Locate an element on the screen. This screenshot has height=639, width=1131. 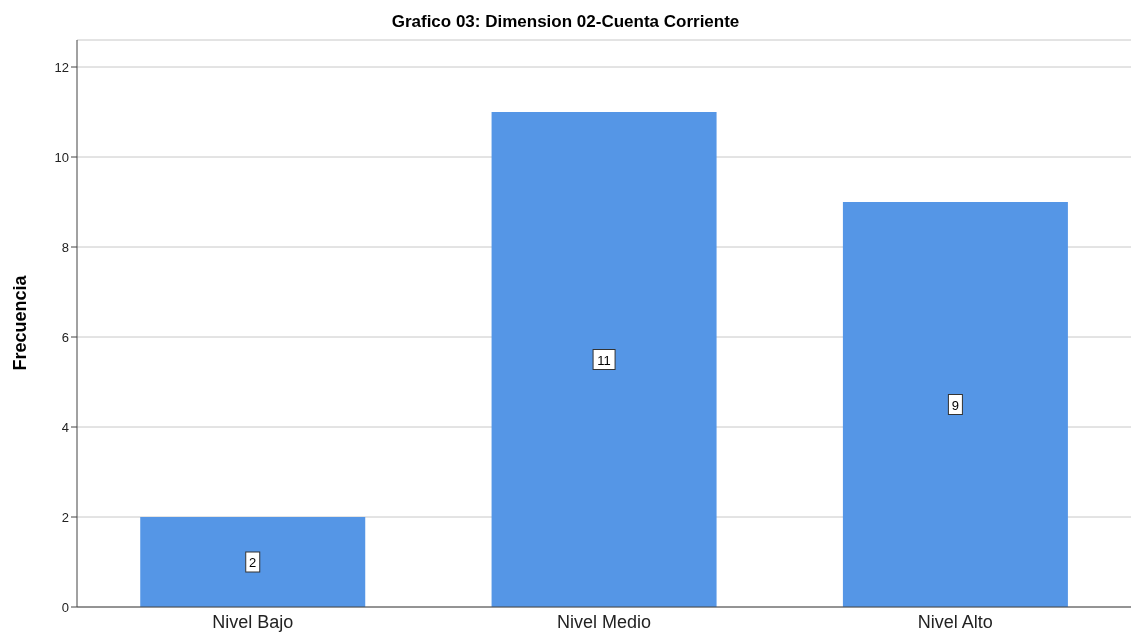
y-tick-label: 8 is located at coordinates (65, 247).